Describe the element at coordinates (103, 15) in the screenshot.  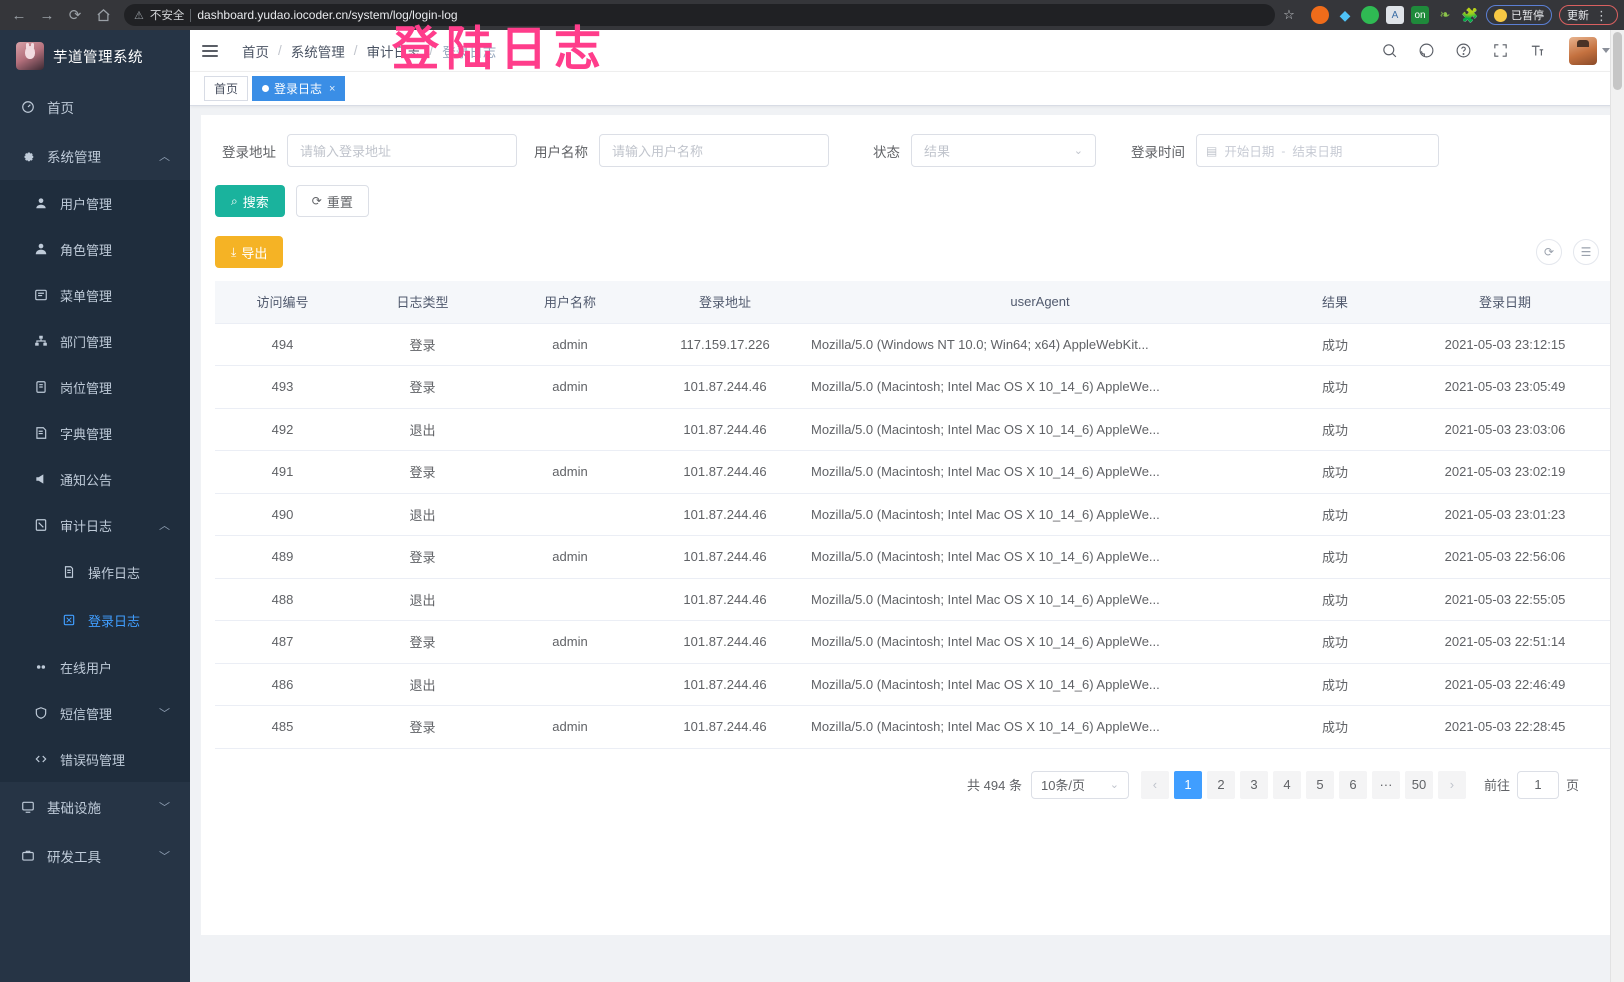
I see `home-button-icon` at that location.